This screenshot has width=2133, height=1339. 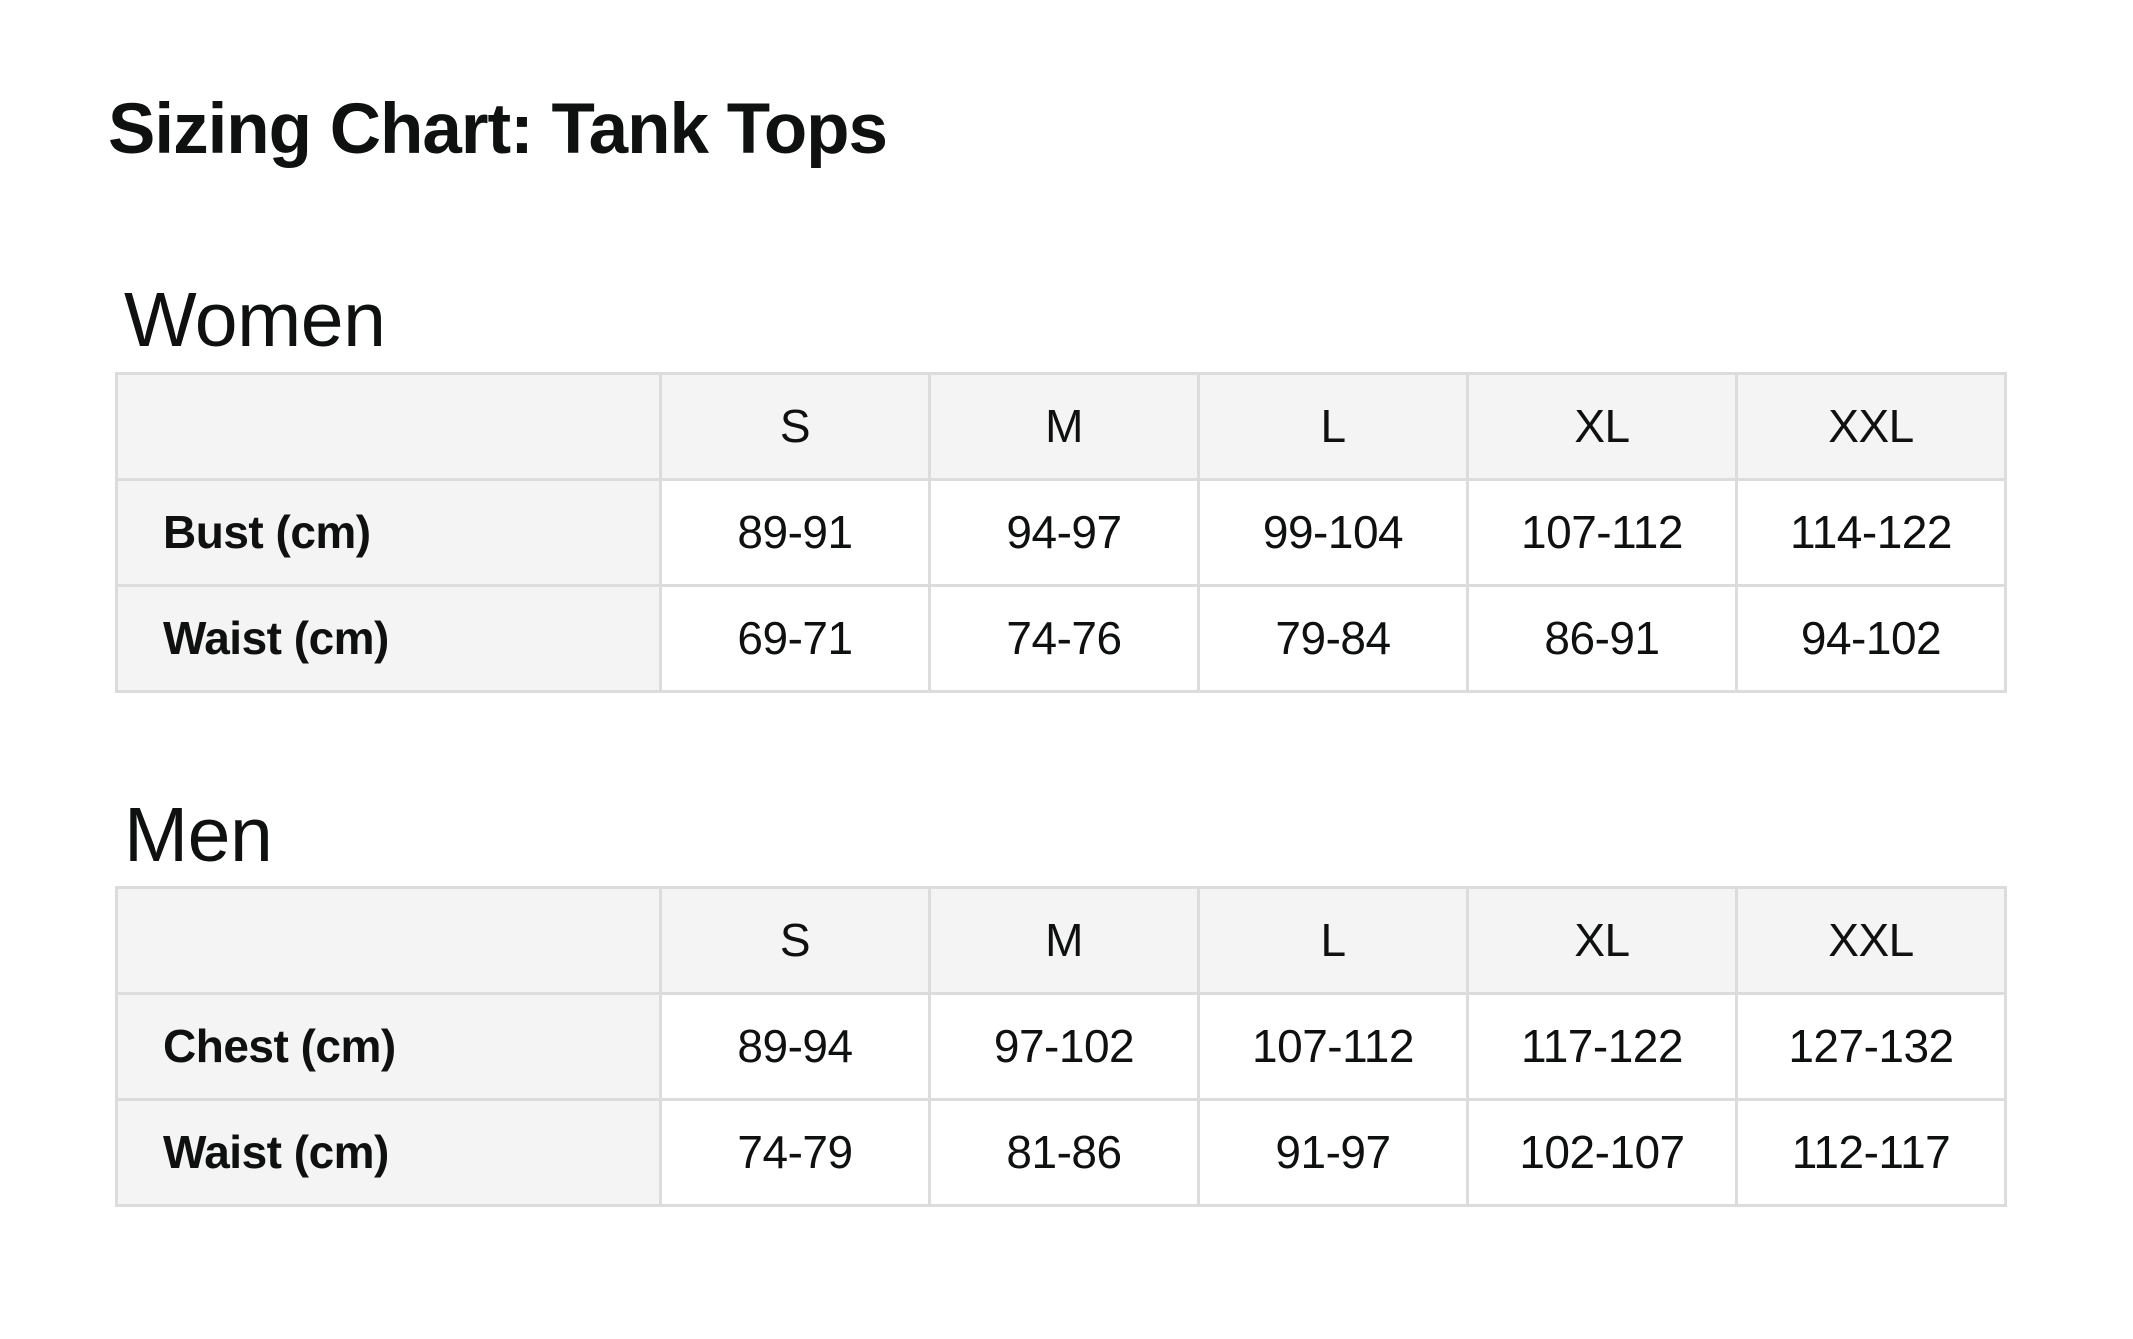 I want to click on page-title: Sizing Chart: Tank Tops, so click(x=498, y=129).